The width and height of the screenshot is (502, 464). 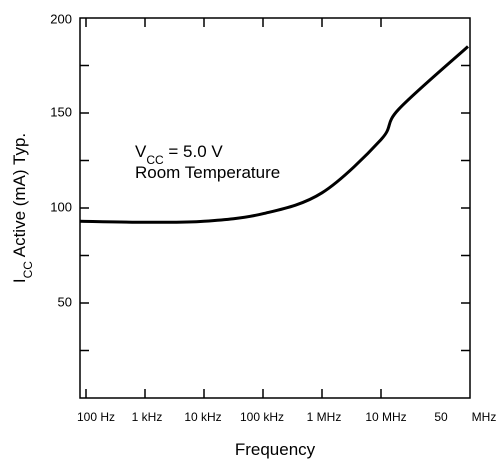 I want to click on y-tick-label: 50, so click(x=65, y=301).